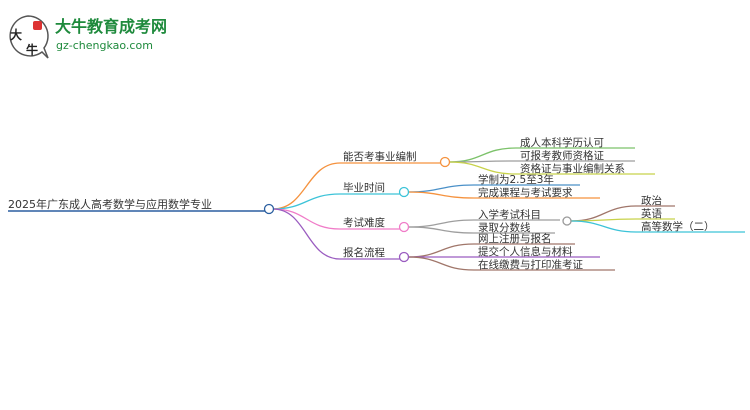  Describe the element at coordinates (530, 264) in the screenshot. I see `leaf-topic: 在线缴费与打印准考证` at that location.